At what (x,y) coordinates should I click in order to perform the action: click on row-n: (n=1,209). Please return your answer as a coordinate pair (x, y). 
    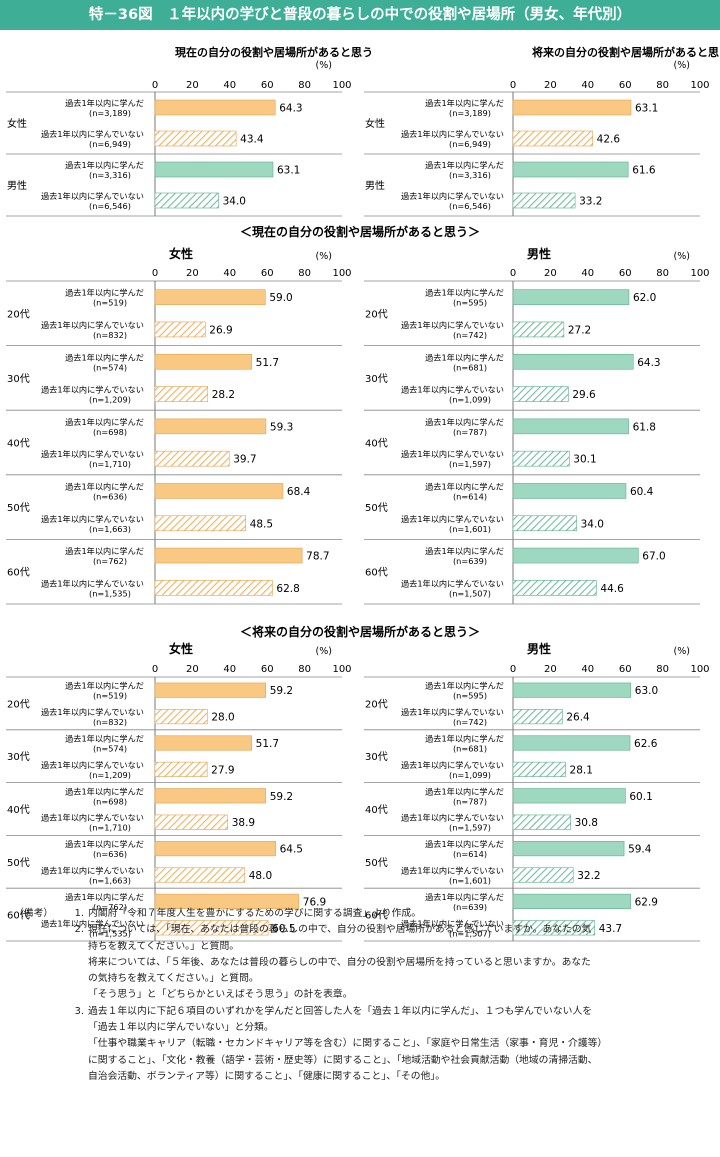
    Looking at the image, I should click on (110, 775).